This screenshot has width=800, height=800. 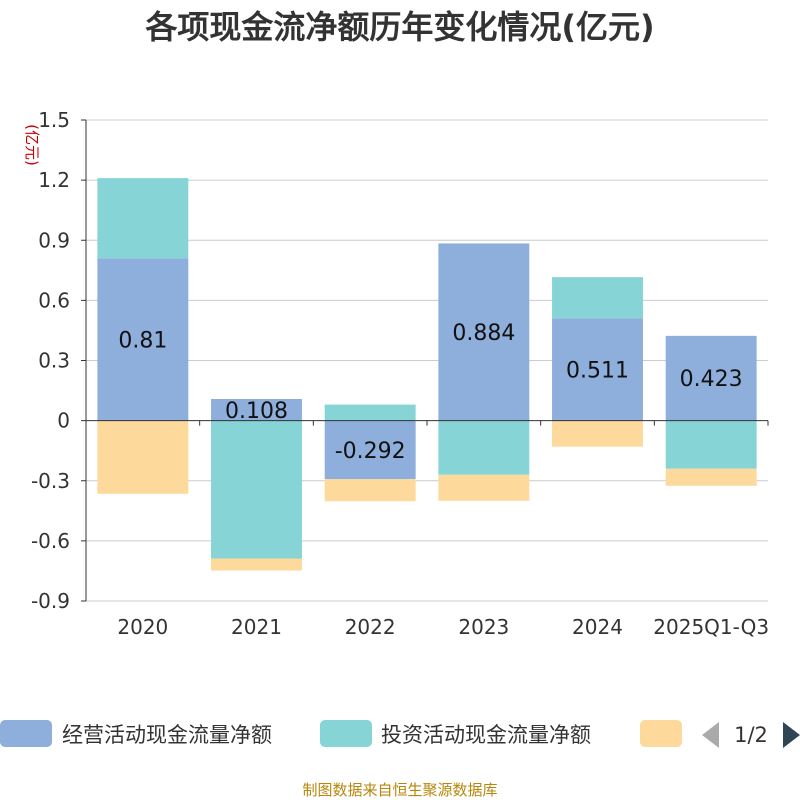 I want to click on legend-item-operating: 经营活动现金流量净额, so click(x=136, y=733).